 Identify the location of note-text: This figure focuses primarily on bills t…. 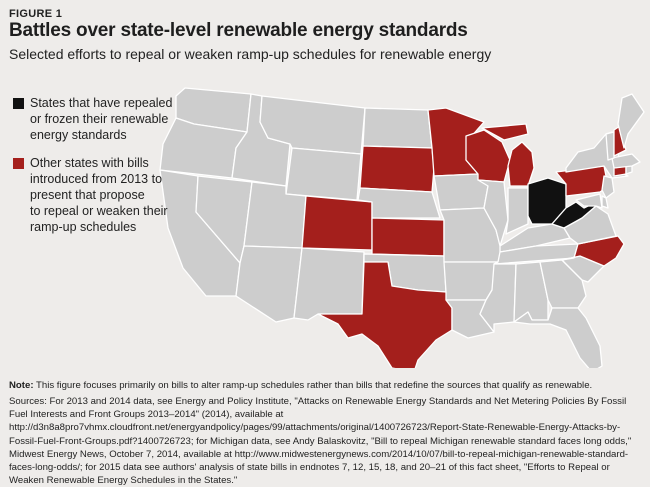
(313, 385).